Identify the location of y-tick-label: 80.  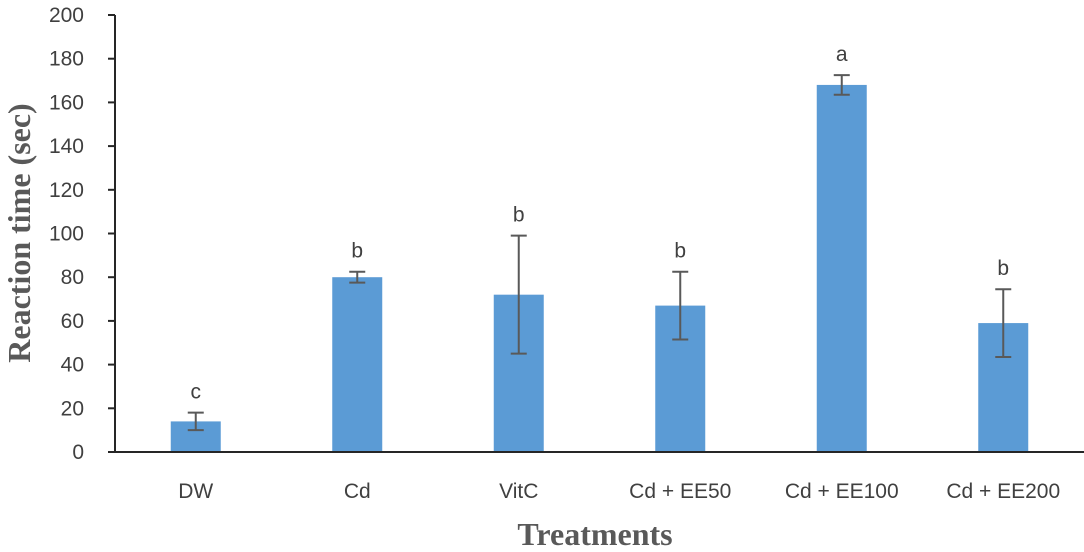
(72, 277).